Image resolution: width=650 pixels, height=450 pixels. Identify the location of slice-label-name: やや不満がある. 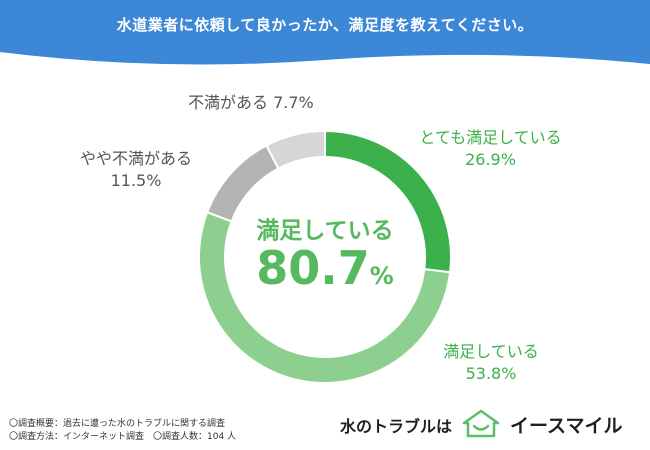
(135, 158).